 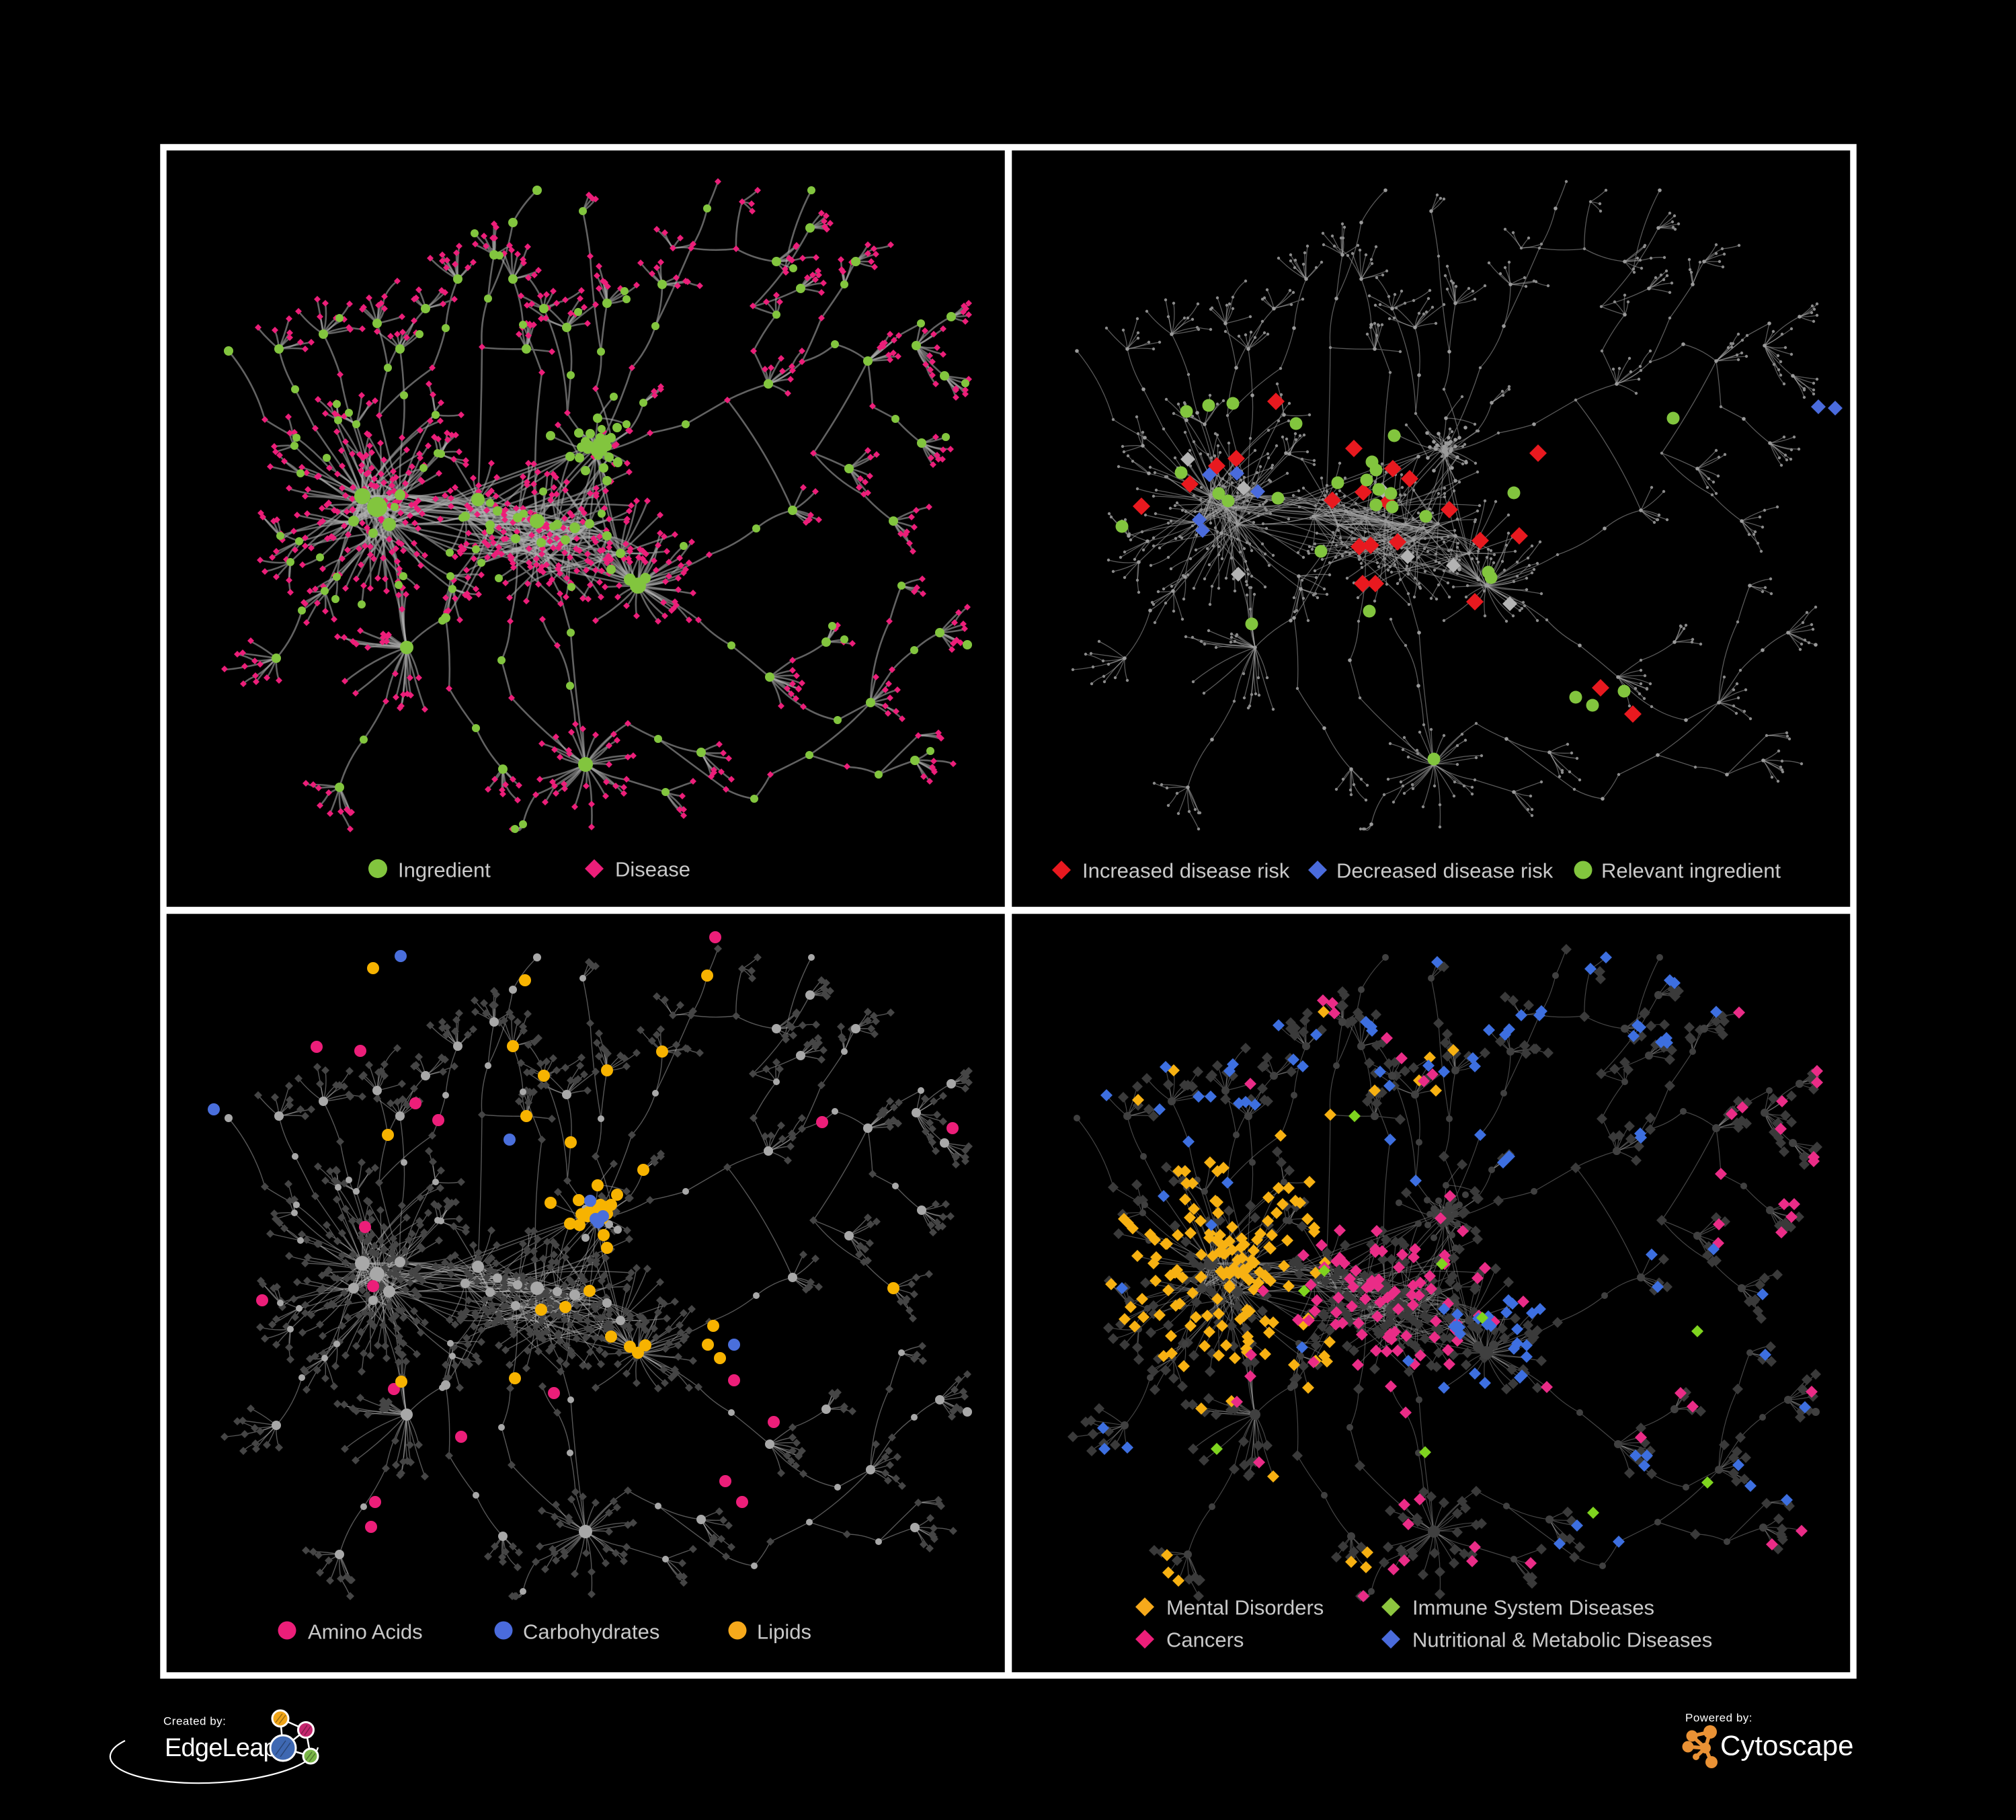 What do you see at coordinates (1186, 871) in the screenshot?
I see `svg-text: Increased disease risk` at bounding box center [1186, 871].